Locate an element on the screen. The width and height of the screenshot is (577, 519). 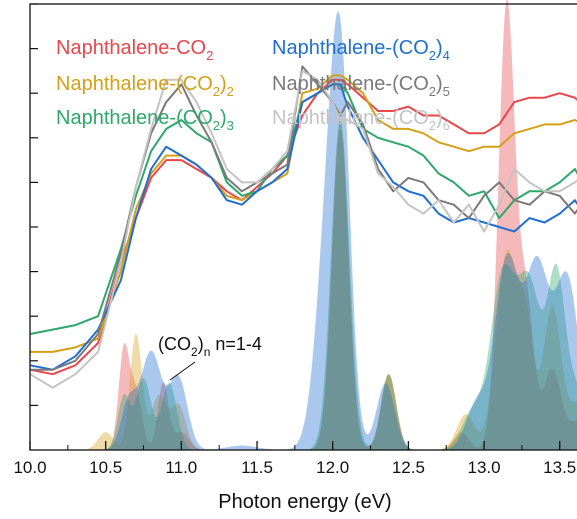
legend-entry-4: Naphthalene-(CO2)4 is located at coordinates (361, 50).